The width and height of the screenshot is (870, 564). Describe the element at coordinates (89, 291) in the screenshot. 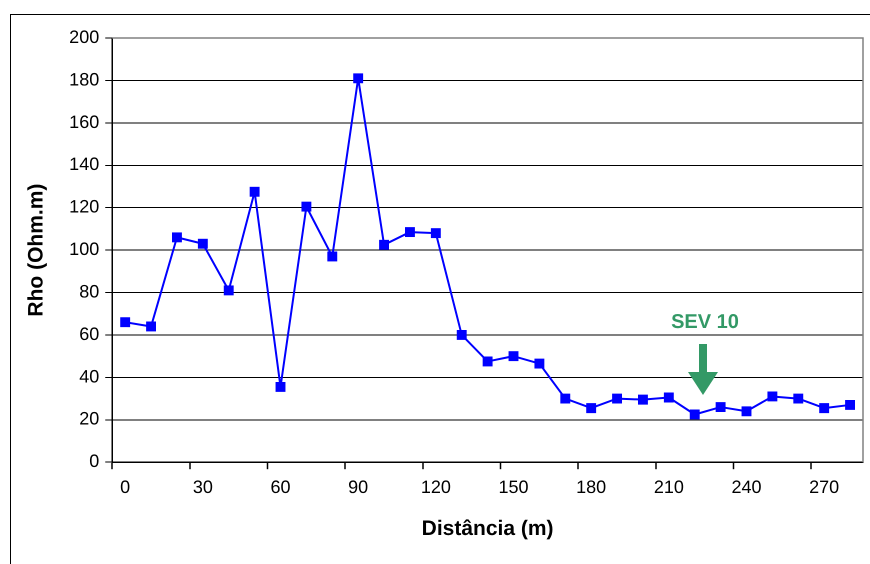

I see `y-tick-label: 80` at that location.